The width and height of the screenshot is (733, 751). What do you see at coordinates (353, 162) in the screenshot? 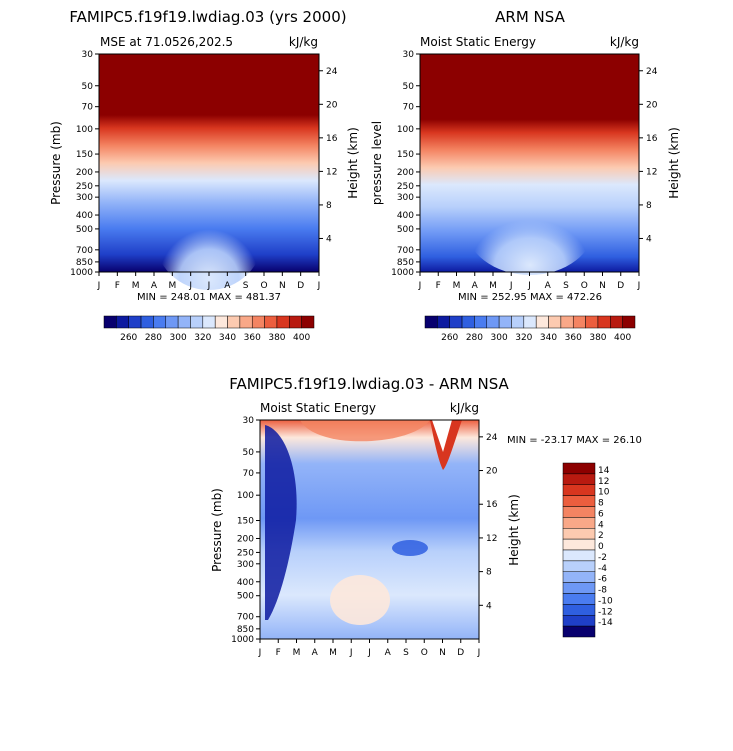
I see `panel-model-y2label: Height (km)` at bounding box center [353, 162].